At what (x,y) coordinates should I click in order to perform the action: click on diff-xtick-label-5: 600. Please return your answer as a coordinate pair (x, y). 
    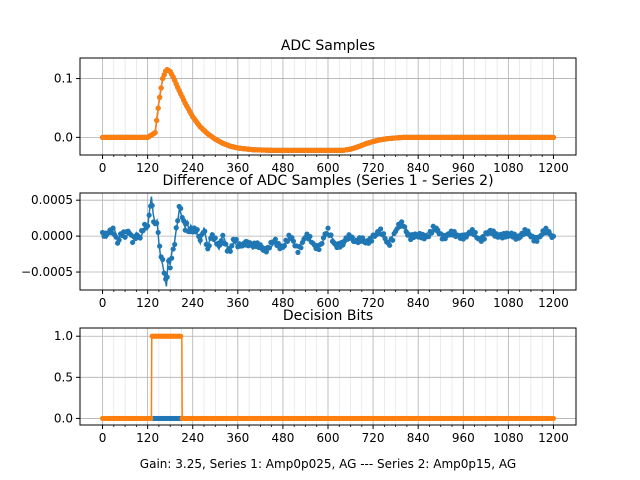
    Looking at the image, I should click on (328, 303).